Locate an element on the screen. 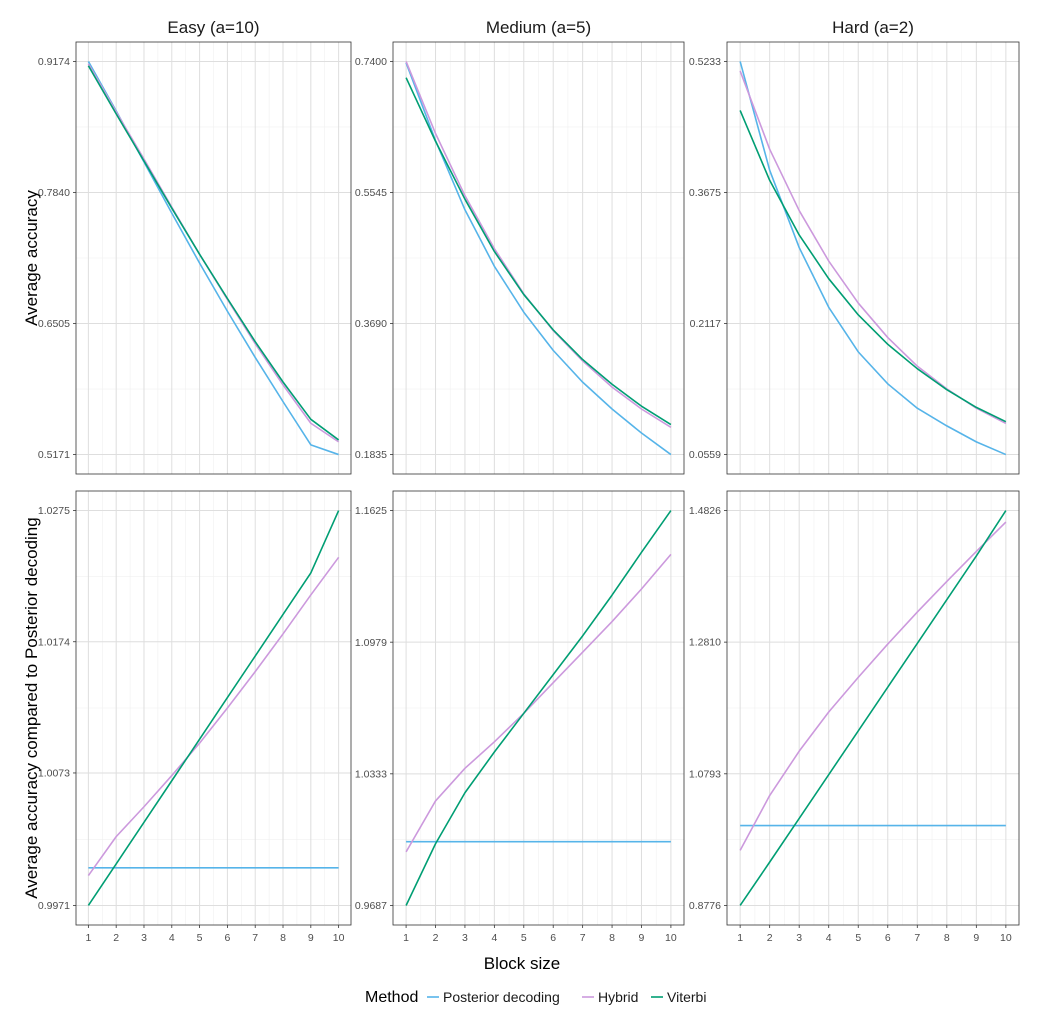  facet-strip-label: Medium (a=5) is located at coordinates (538, 27).